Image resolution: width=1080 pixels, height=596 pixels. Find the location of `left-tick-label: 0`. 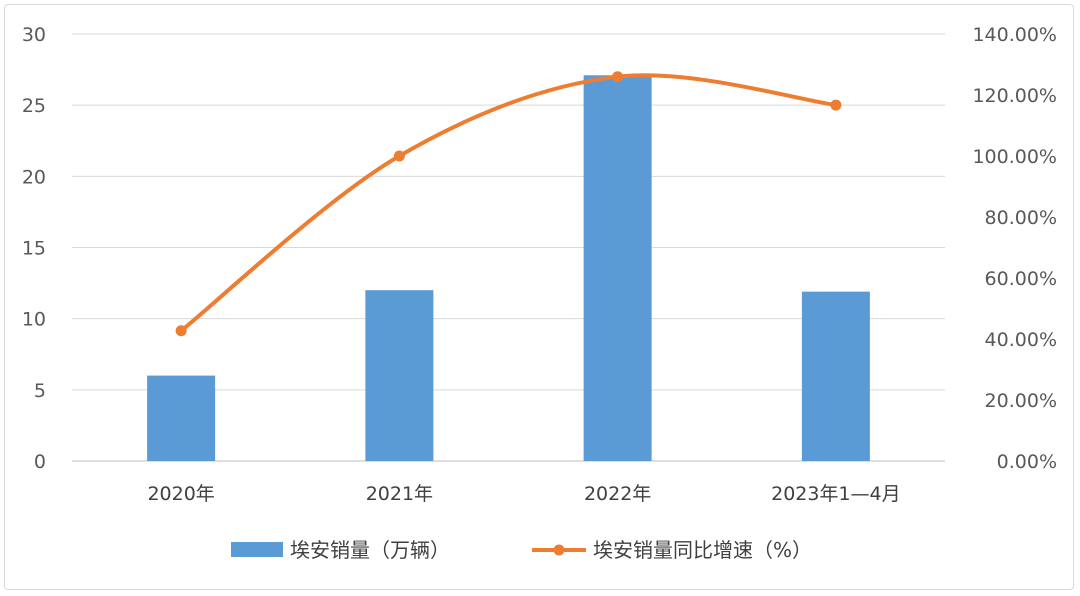

left-tick-label: 0 is located at coordinates (40, 462).